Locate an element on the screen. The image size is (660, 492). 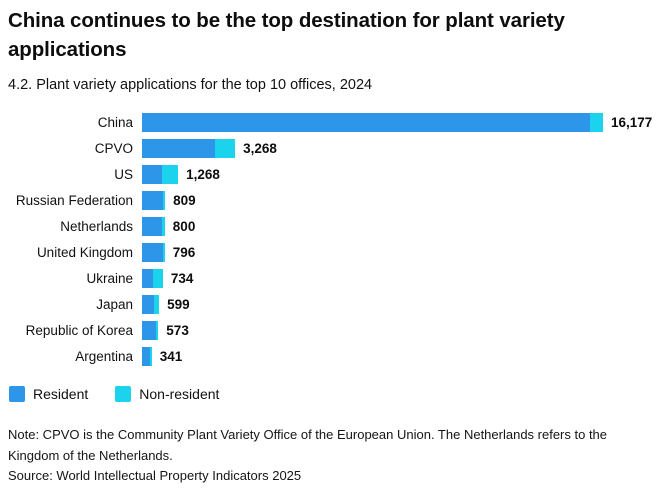
bar-track: 16,177 is located at coordinates (397, 122).